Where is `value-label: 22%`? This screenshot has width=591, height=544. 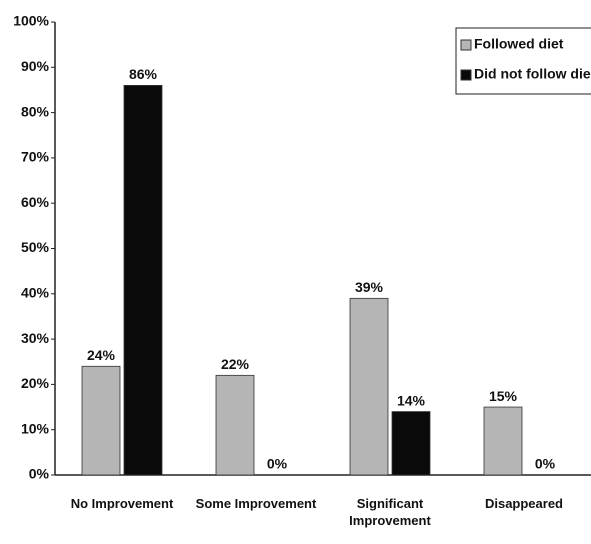
value-label: 22% is located at coordinates (235, 364).